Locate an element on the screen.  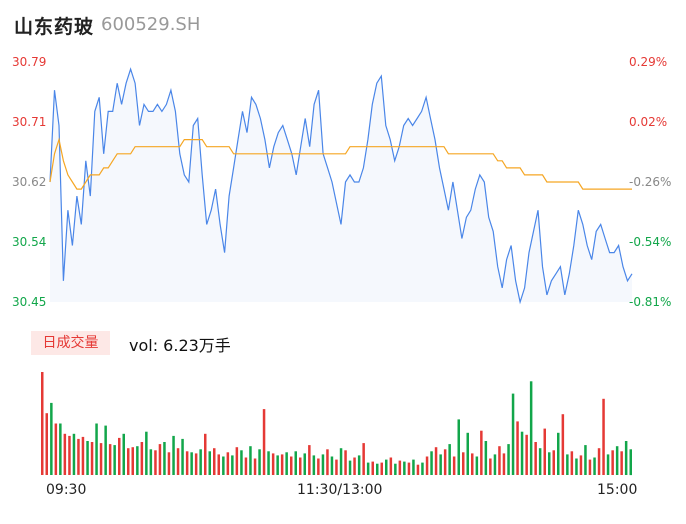
stock-code: 600529.SH is located at coordinates (151, 24).